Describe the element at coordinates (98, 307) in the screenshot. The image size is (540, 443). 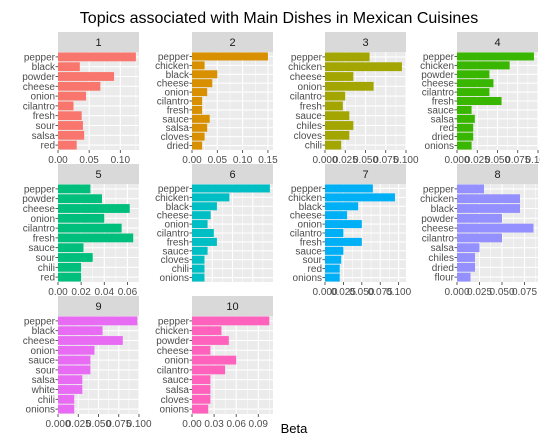
I see `facet-strip-label: 9` at that location.